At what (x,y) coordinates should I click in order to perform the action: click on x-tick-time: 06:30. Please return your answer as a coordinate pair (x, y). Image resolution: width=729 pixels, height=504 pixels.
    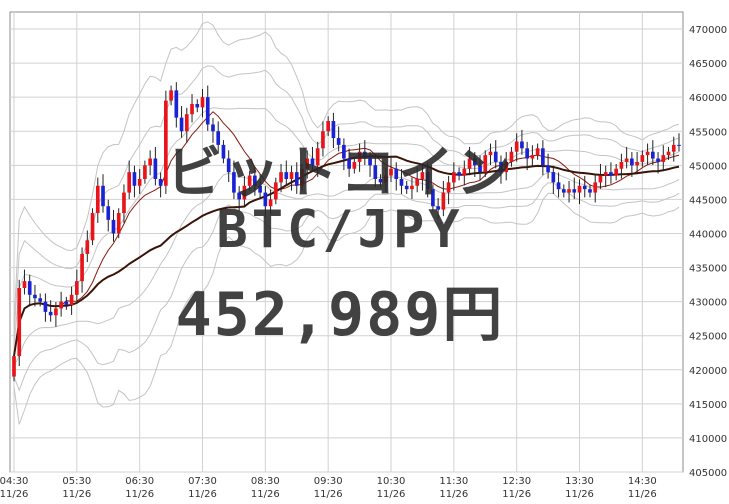
    Looking at the image, I should click on (139, 481).